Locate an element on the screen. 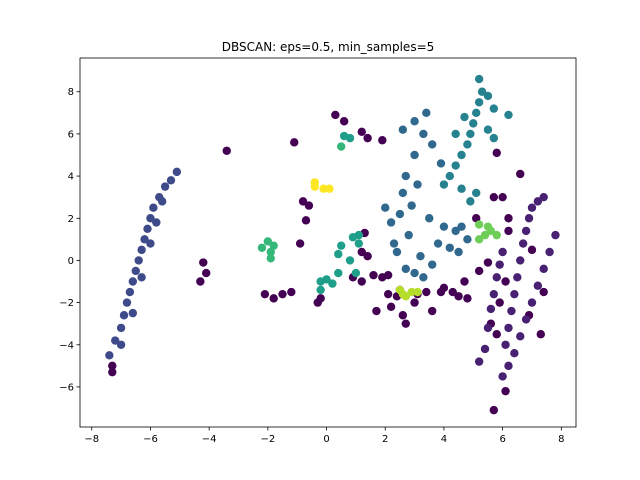 The image size is (640, 480). y-tick-label: −4 is located at coordinates (66, 345).